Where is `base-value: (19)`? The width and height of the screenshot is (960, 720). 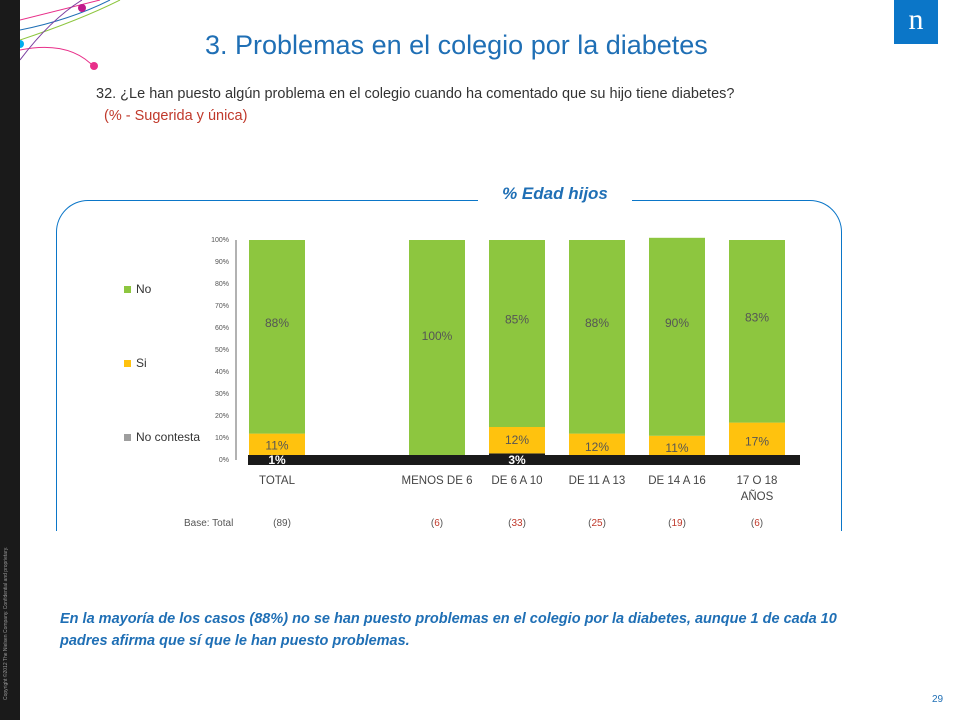 base-value: (19) is located at coordinates (677, 523).